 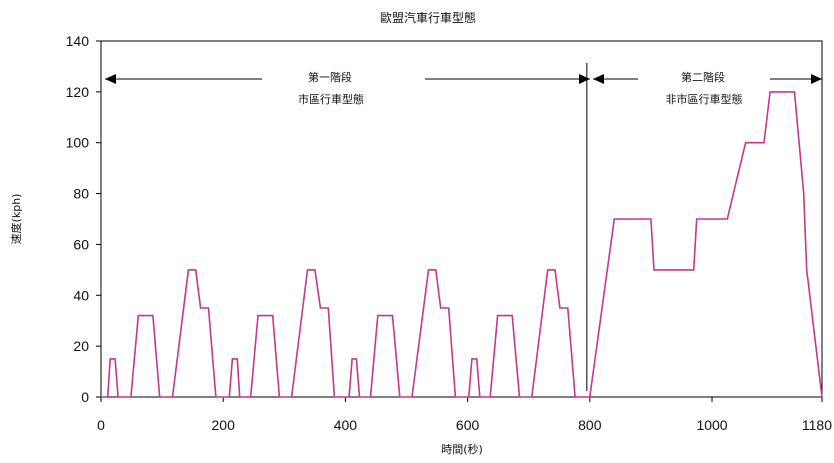 I want to click on phase2-sublabel: 非市區行車型態, so click(x=704, y=99).